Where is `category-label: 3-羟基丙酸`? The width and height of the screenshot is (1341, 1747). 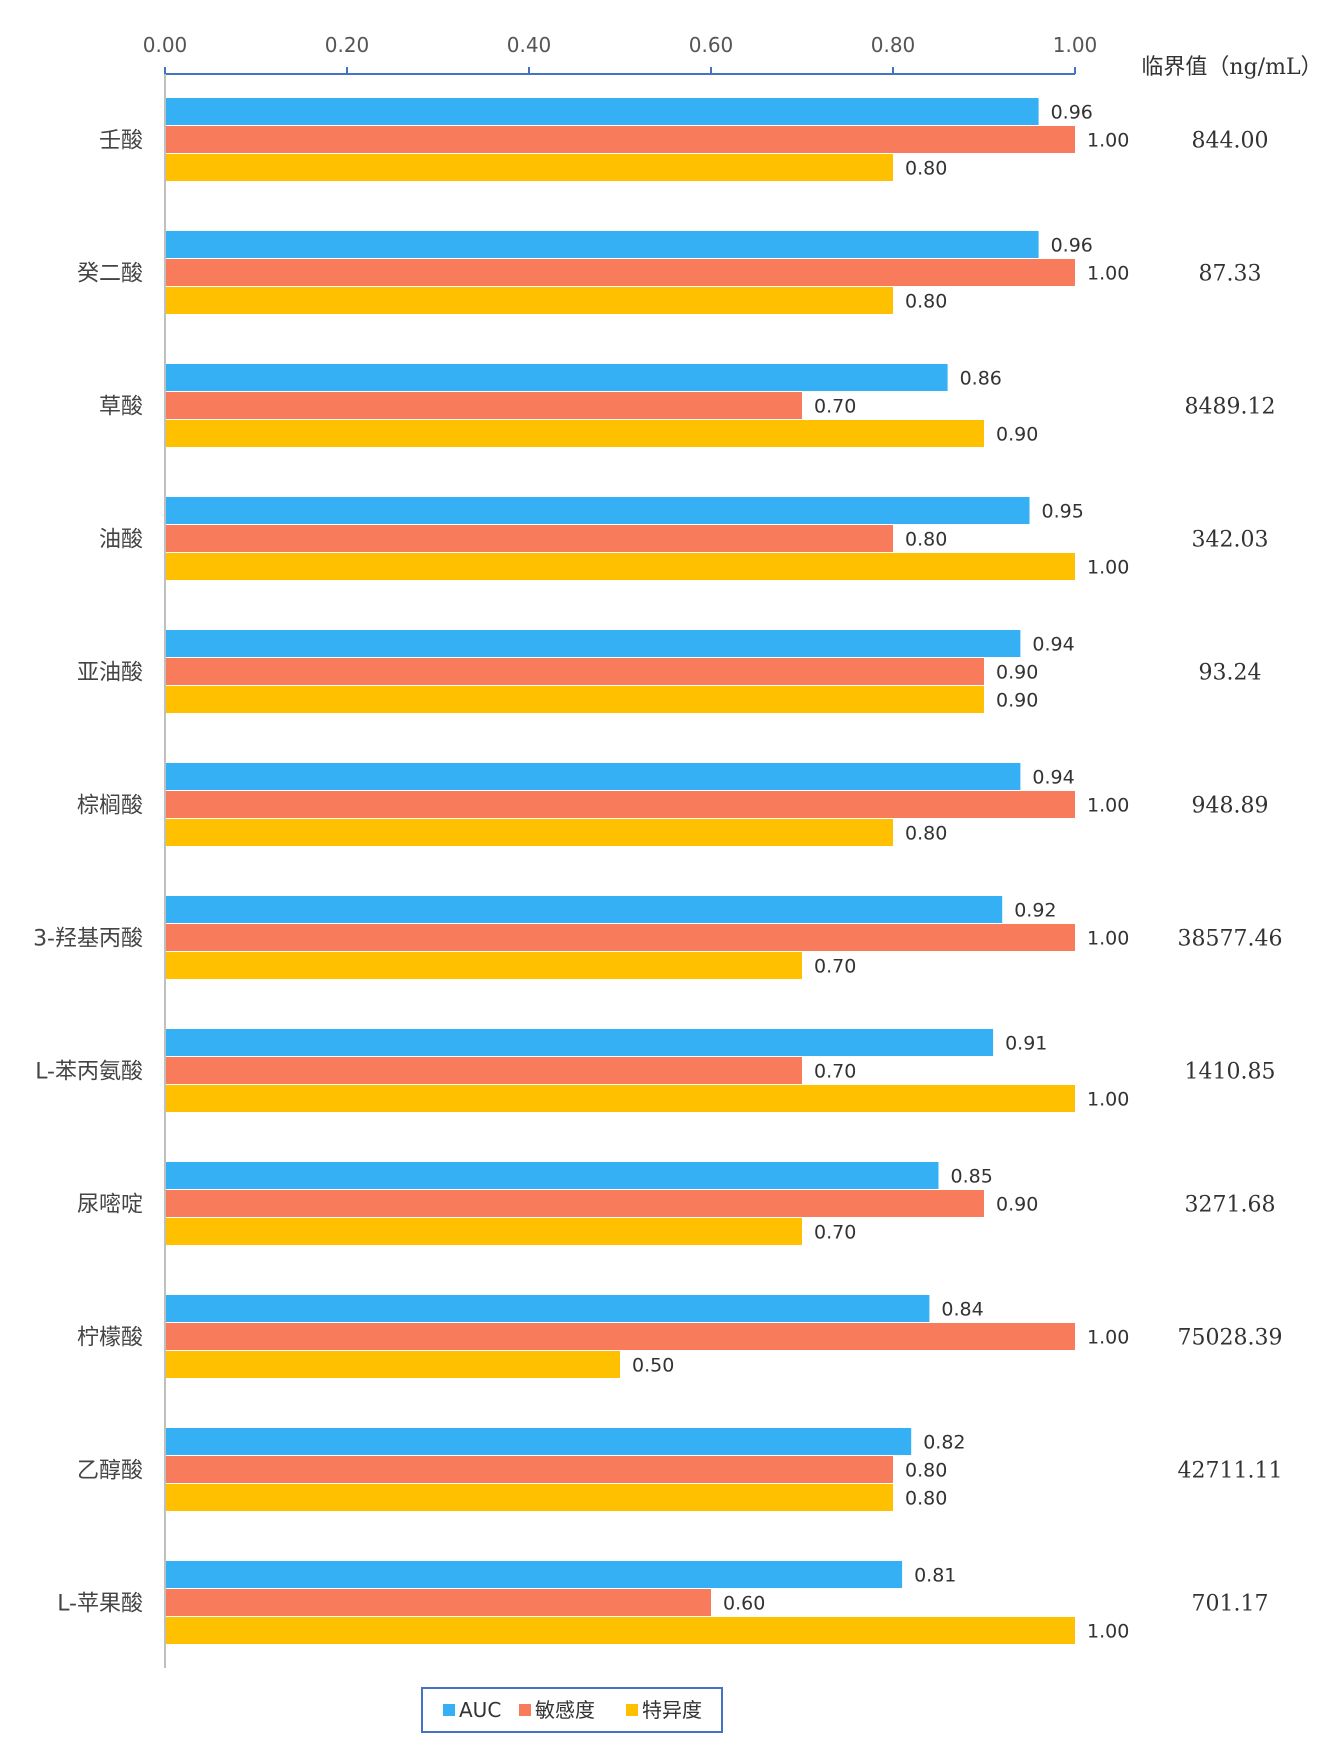 category-label: 3-羟基丙酸 is located at coordinates (88, 939).